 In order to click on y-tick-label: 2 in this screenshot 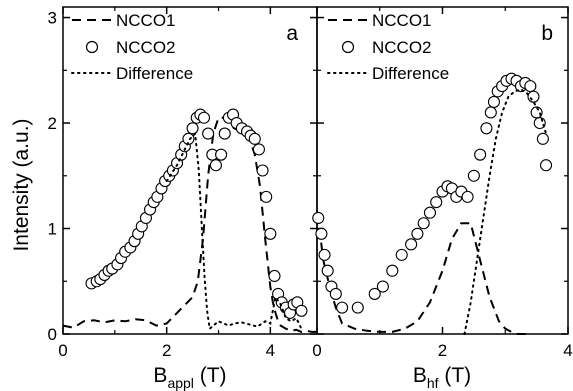, I will do `click(52, 123)`.